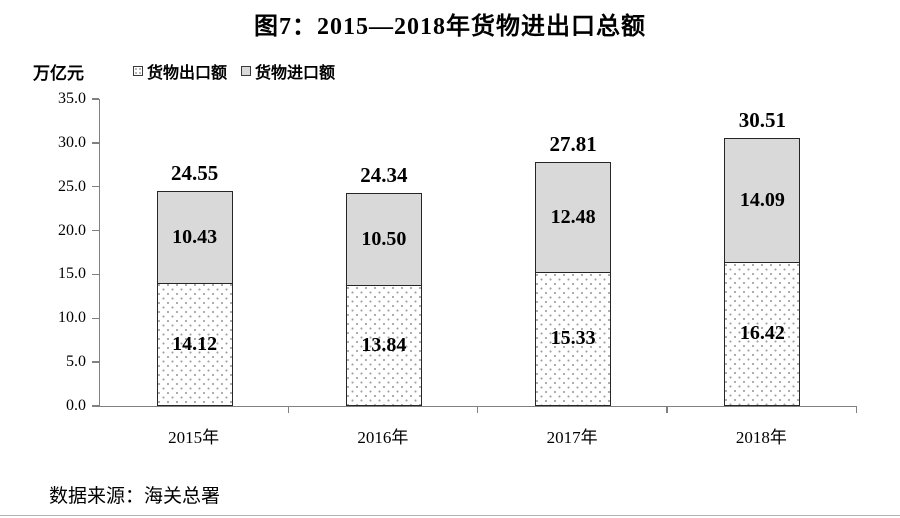 This screenshot has height=518, width=900. I want to click on x-axis-label-2017年: 2017年, so click(572, 437).